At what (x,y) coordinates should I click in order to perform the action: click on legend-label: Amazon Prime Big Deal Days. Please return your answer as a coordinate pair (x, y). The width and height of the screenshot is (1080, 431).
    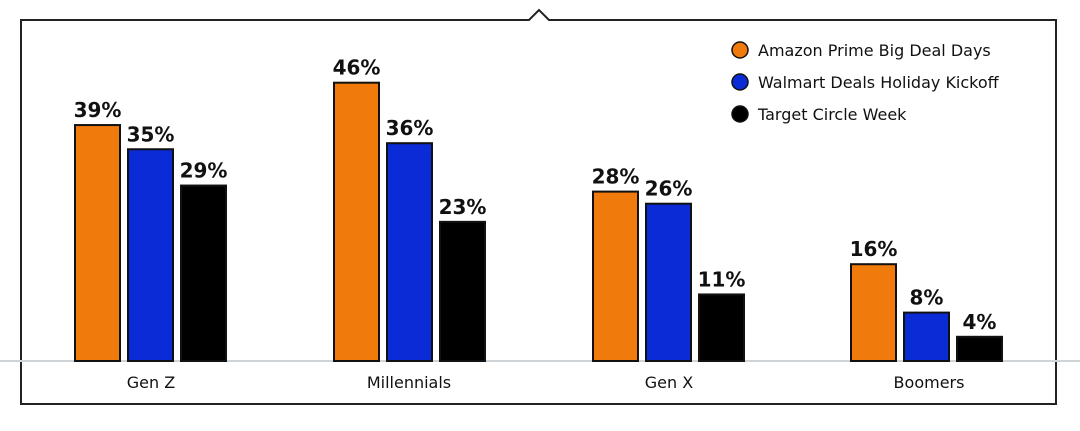
    Looking at the image, I should click on (874, 50).